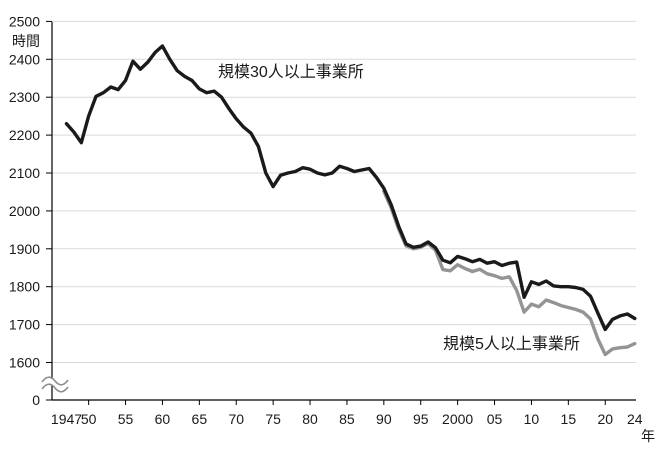 The height and width of the screenshot is (450, 660). What do you see at coordinates (310, 419) in the screenshot?
I see `x-tick-label: 80` at bounding box center [310, 419].